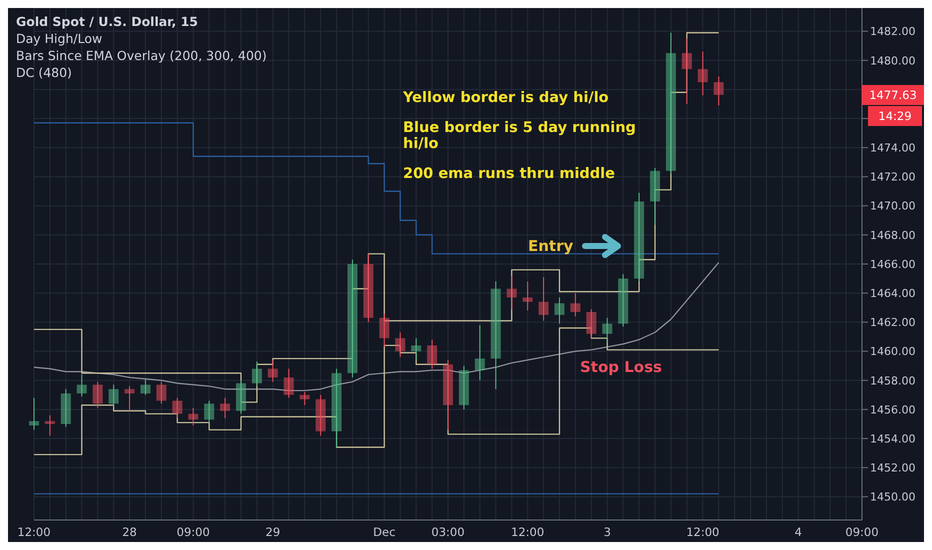  What do you see at coordinates (44, 72) in the screenshot?
I see `annotation: DC (480)` at bounding box center [44, 72].